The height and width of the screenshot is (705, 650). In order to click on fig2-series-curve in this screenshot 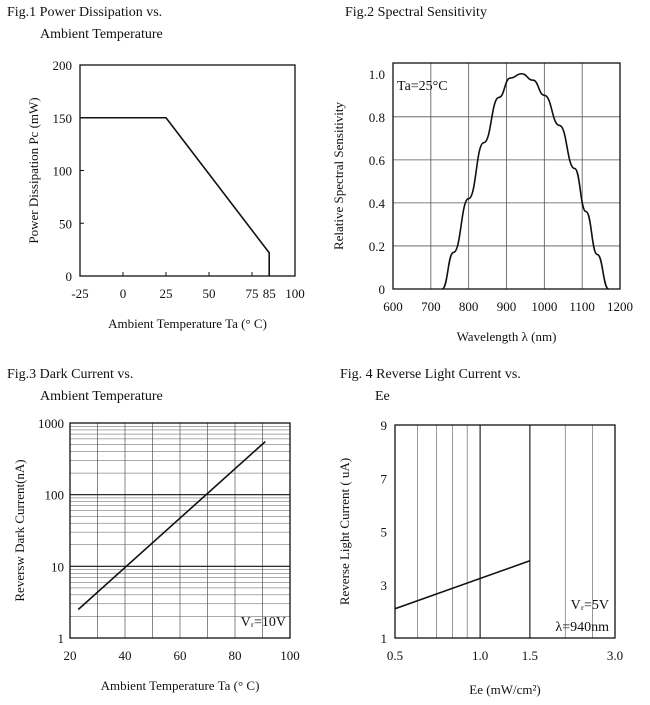, I will do `click(525, 181)`.